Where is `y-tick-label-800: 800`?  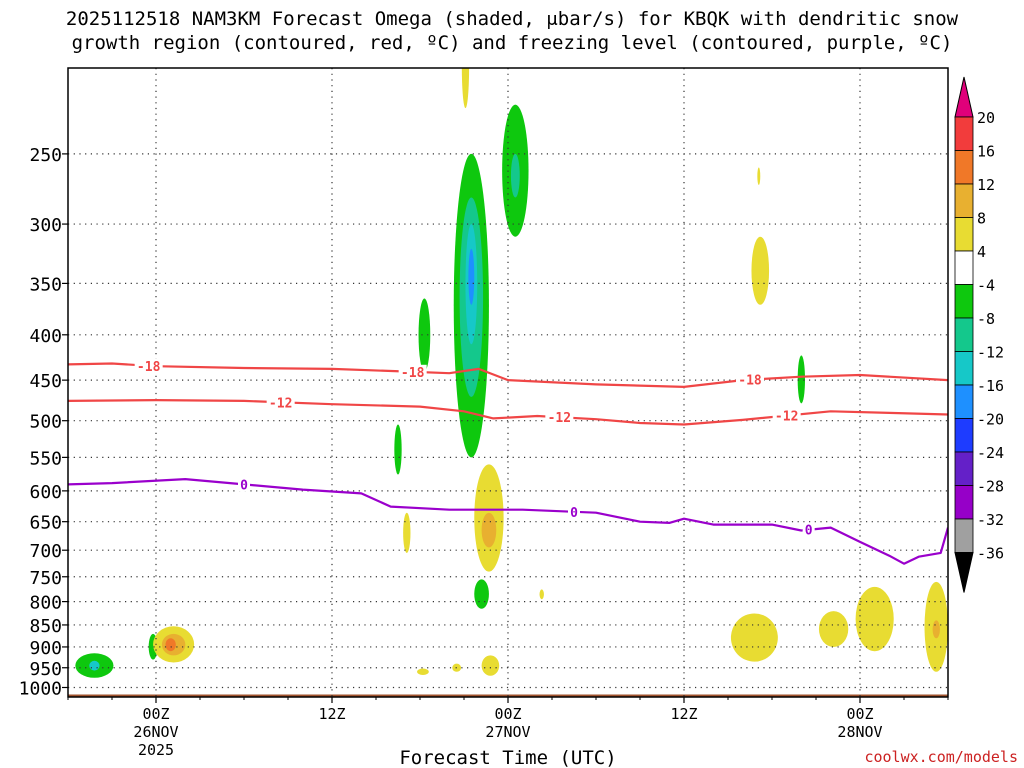
y-tick-label-800: 800 is located at coordinates (45, 603).